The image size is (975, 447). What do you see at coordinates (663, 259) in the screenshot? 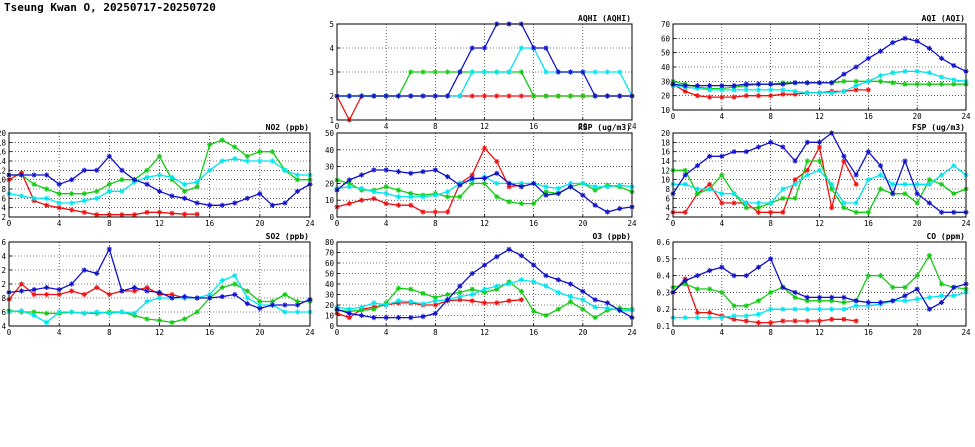
I see `co-ytick-label: 0.5` at bounding box center [663, 259].